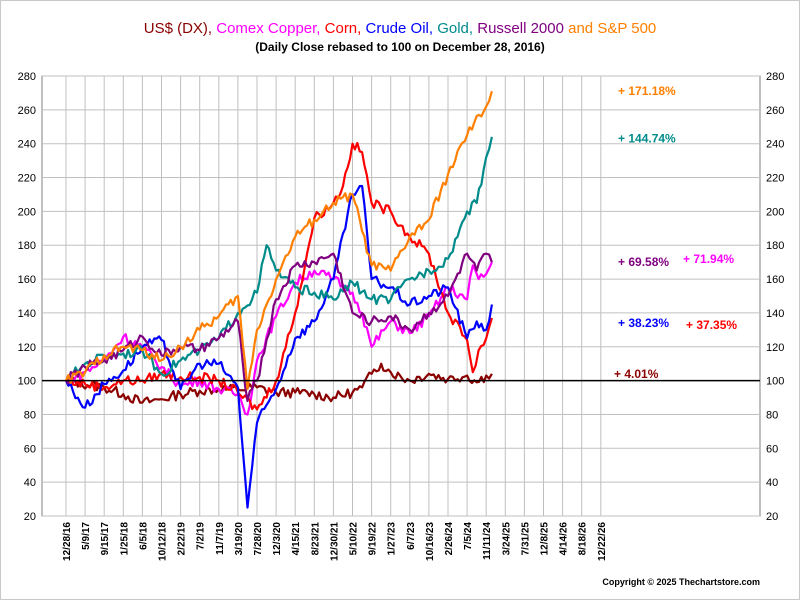 The width and height of the screenshot is (800, 600). What do you see at coordinates (545, 539) in the screenshot?
I see `x-tick-label: 12/8/25` at bounding box center [545, 539].